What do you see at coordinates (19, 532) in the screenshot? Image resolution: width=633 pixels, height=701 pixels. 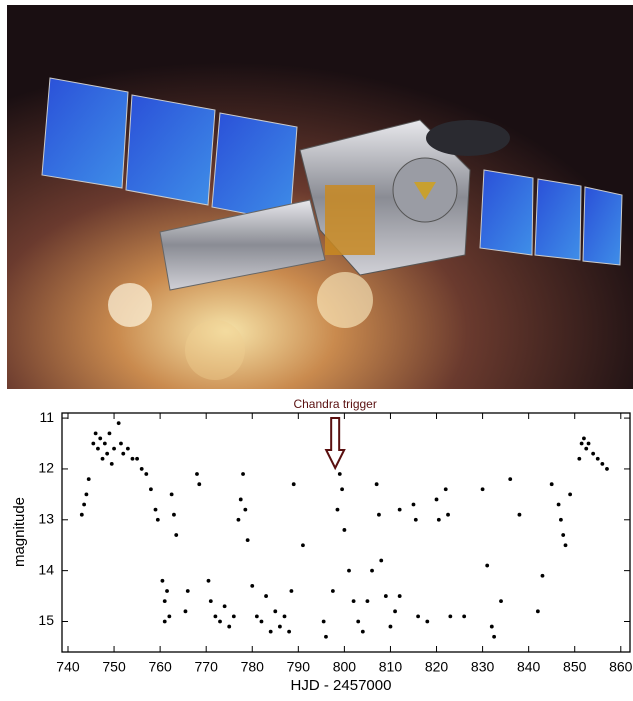 I see `y-axis-title: magnitude` at bounding box center [19, 532].